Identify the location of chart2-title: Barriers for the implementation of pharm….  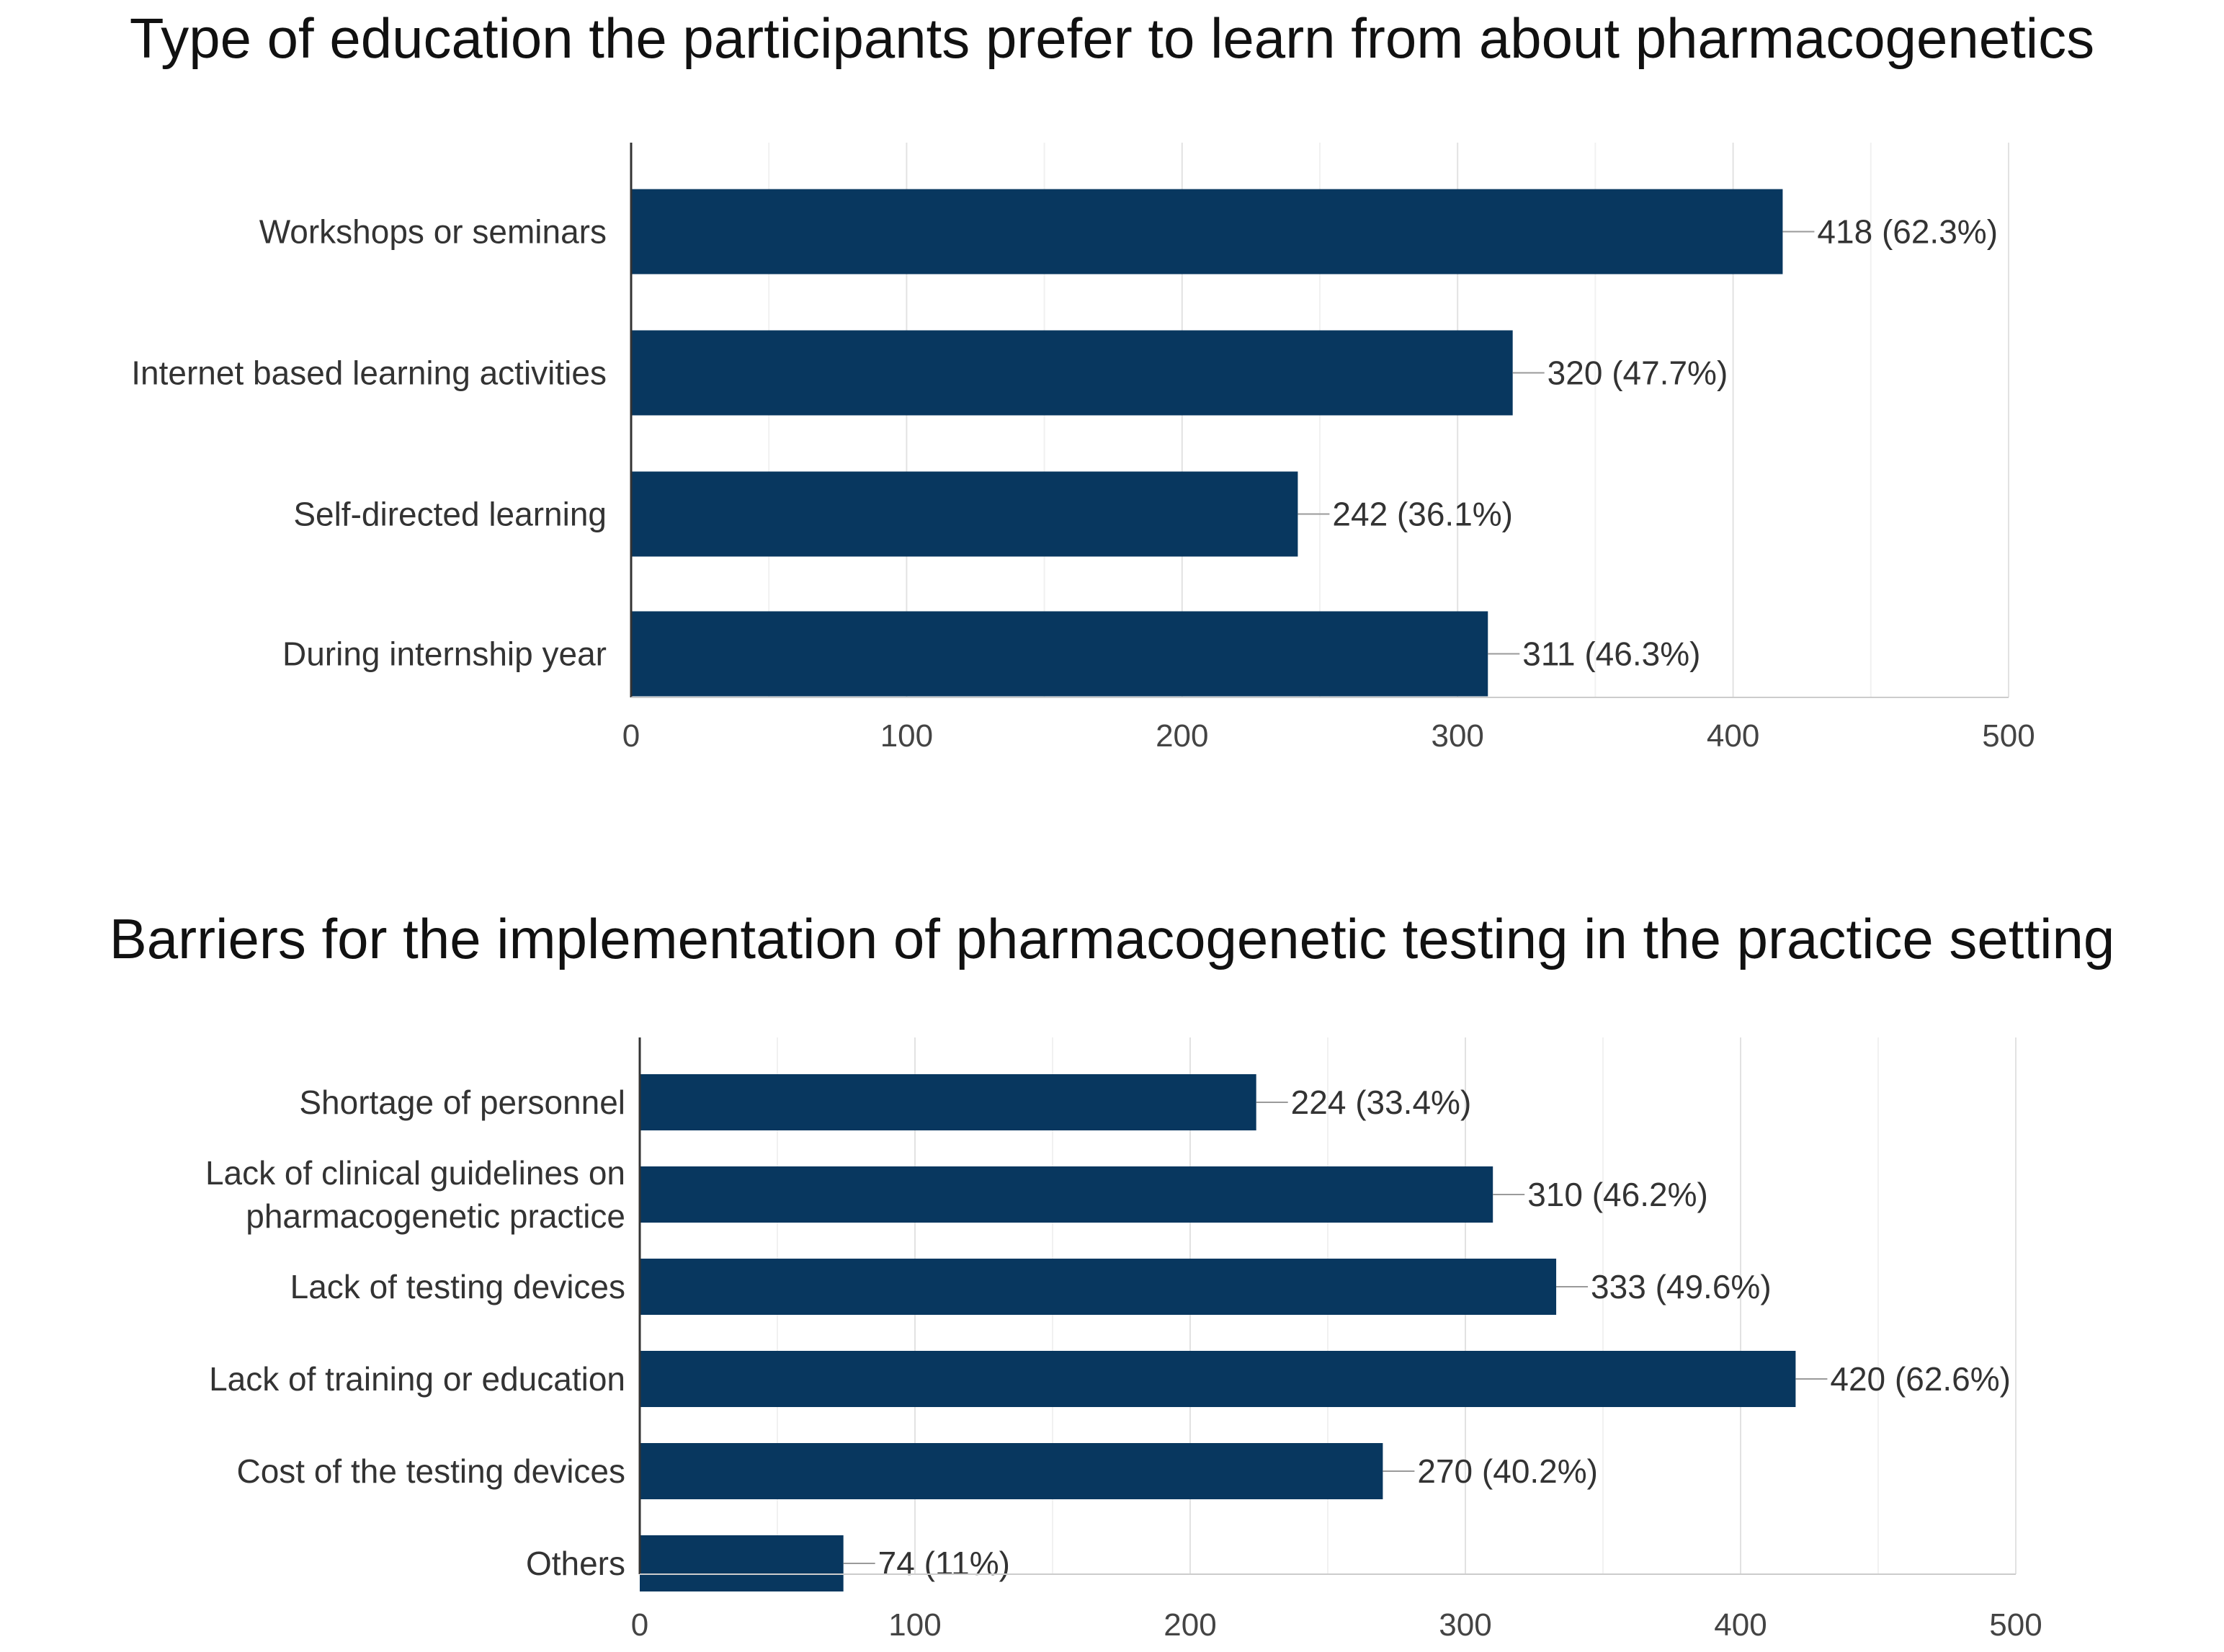
(1112, 938).